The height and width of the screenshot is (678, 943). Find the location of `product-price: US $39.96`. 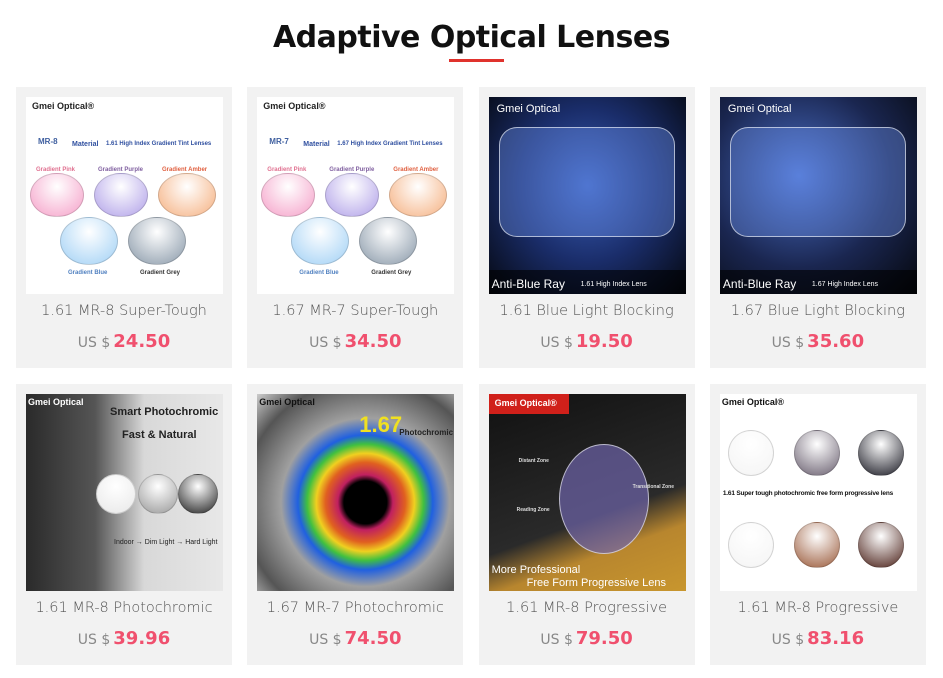

product-price: US $39.96 is located at coordinates (124, 638).